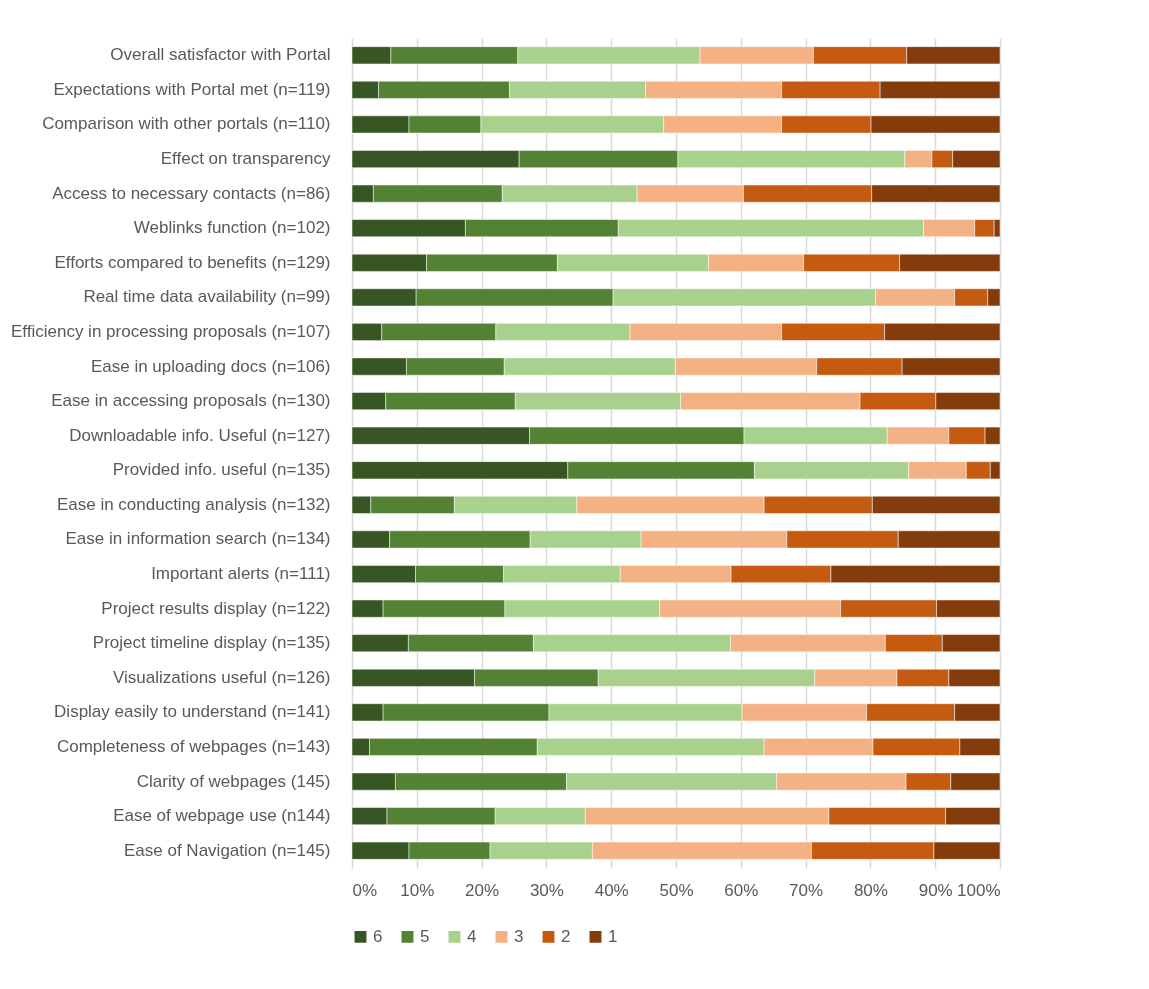 The height and width of the screenshot is (989, 1149). I want to click on y-tick-label: Visualizations useful (n=126), so click(221, 677).